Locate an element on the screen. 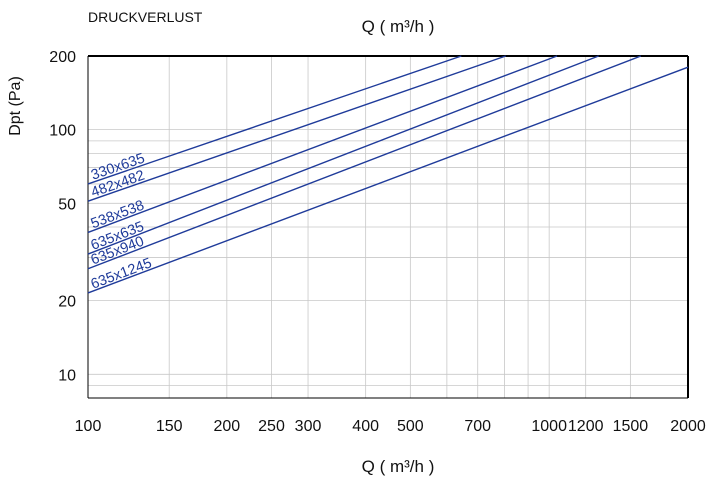 The width and height of the screenshot is (715, 481). y-tick-label: 200 is located at coordinates (62, 57).